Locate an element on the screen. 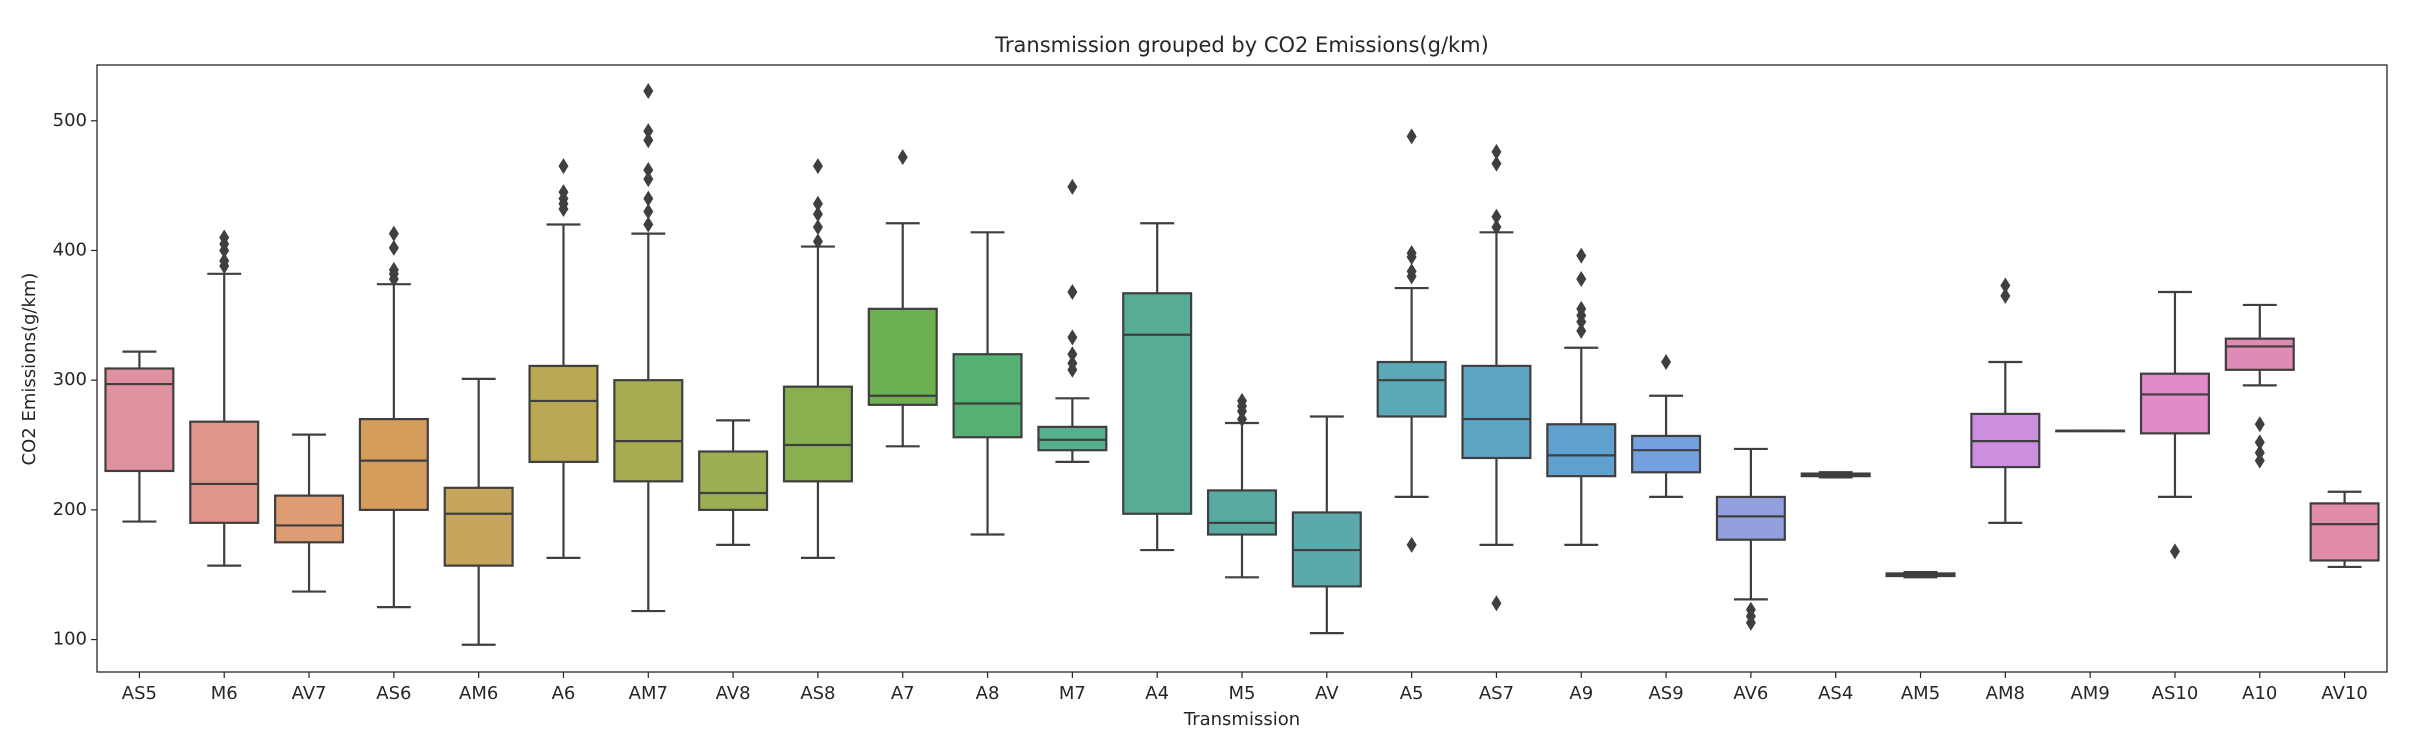  x-tick-label: AM5 is located at coordinates (1920, 693).